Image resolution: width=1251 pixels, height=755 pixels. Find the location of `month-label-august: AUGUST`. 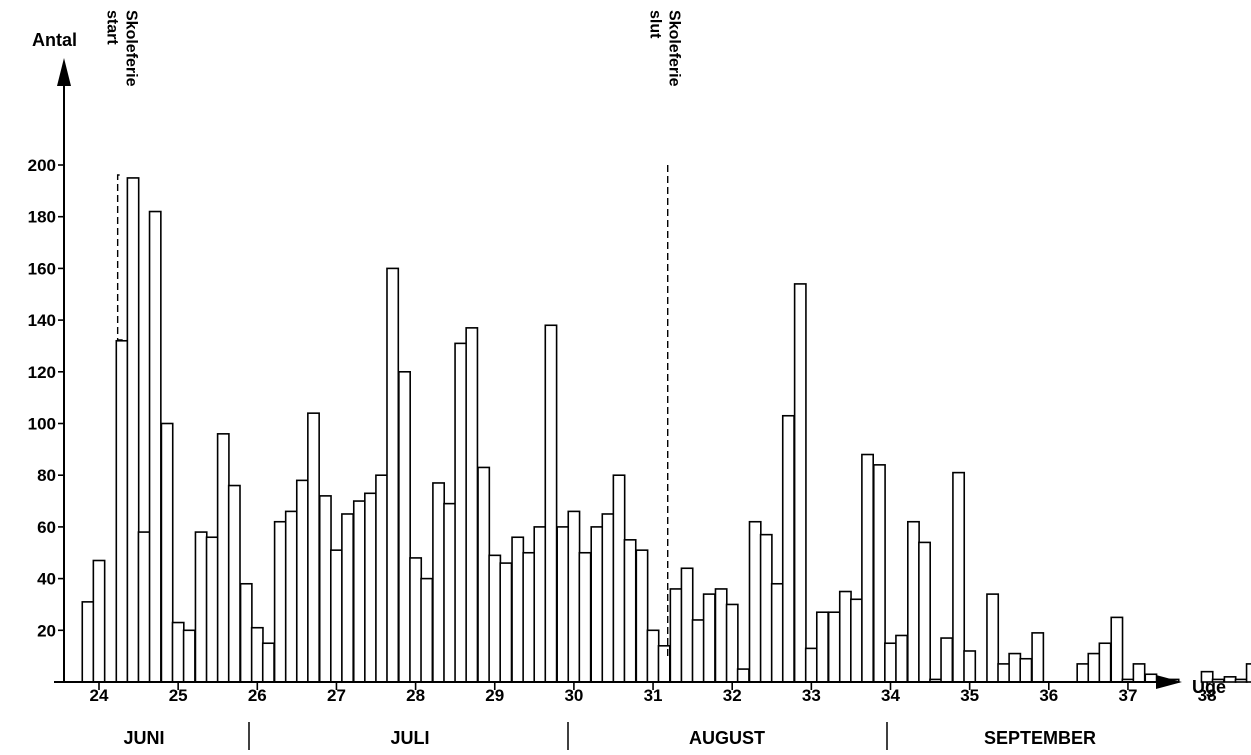

month-label-august: AUGUST is located at coordinates (727, 738).